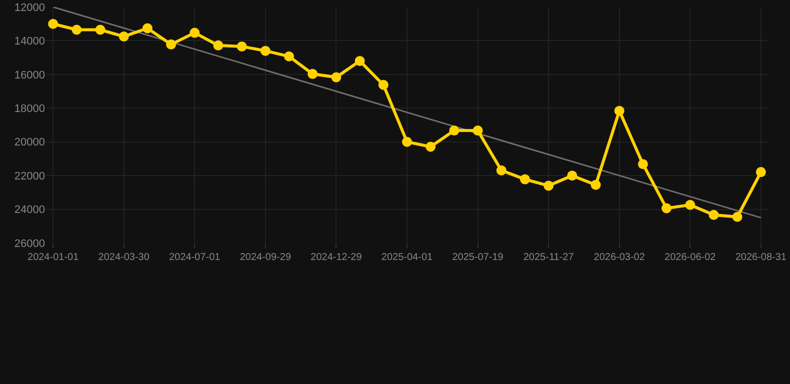  What do you see at coordinates (761, 257) in the screenshot?
I see `x-tick-label: 2026-08-31` at bounding box center [761, 257].